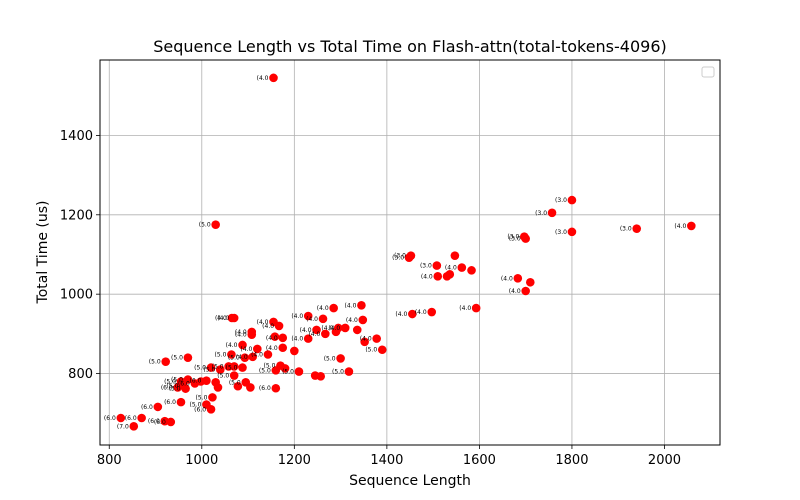 The width and height of the screenshot is (800, 500). I want to click on x-tick-label: 1800, so click(571, 460).